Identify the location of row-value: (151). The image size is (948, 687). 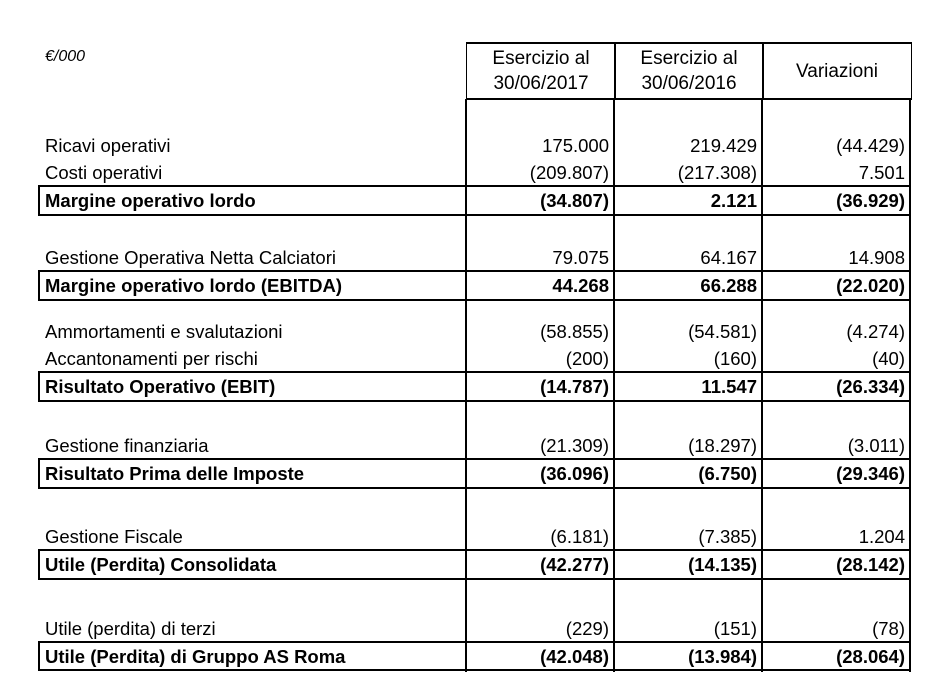
(735, 628).